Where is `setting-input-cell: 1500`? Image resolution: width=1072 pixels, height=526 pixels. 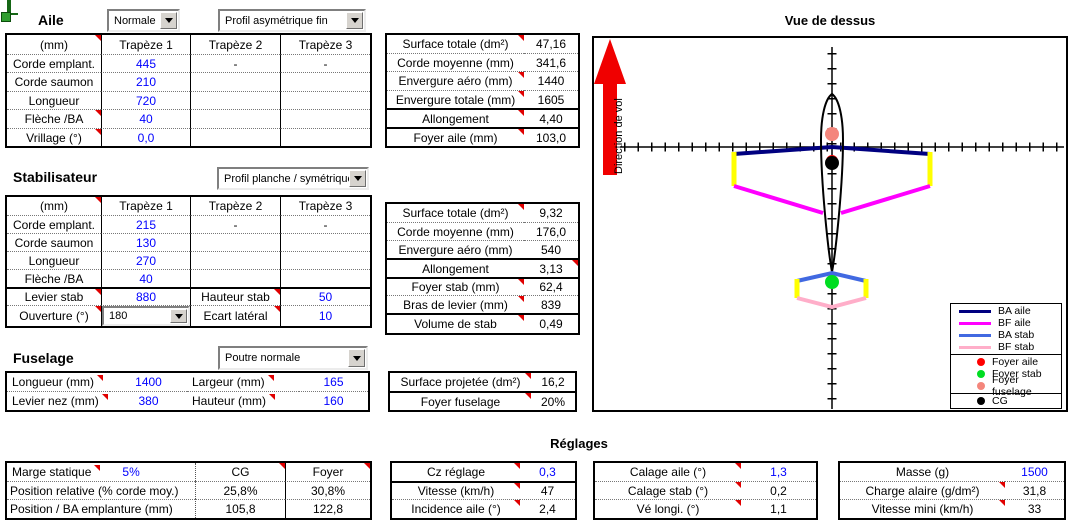 setting-input-cell: 1500 is located at coordinates (1034, 472).